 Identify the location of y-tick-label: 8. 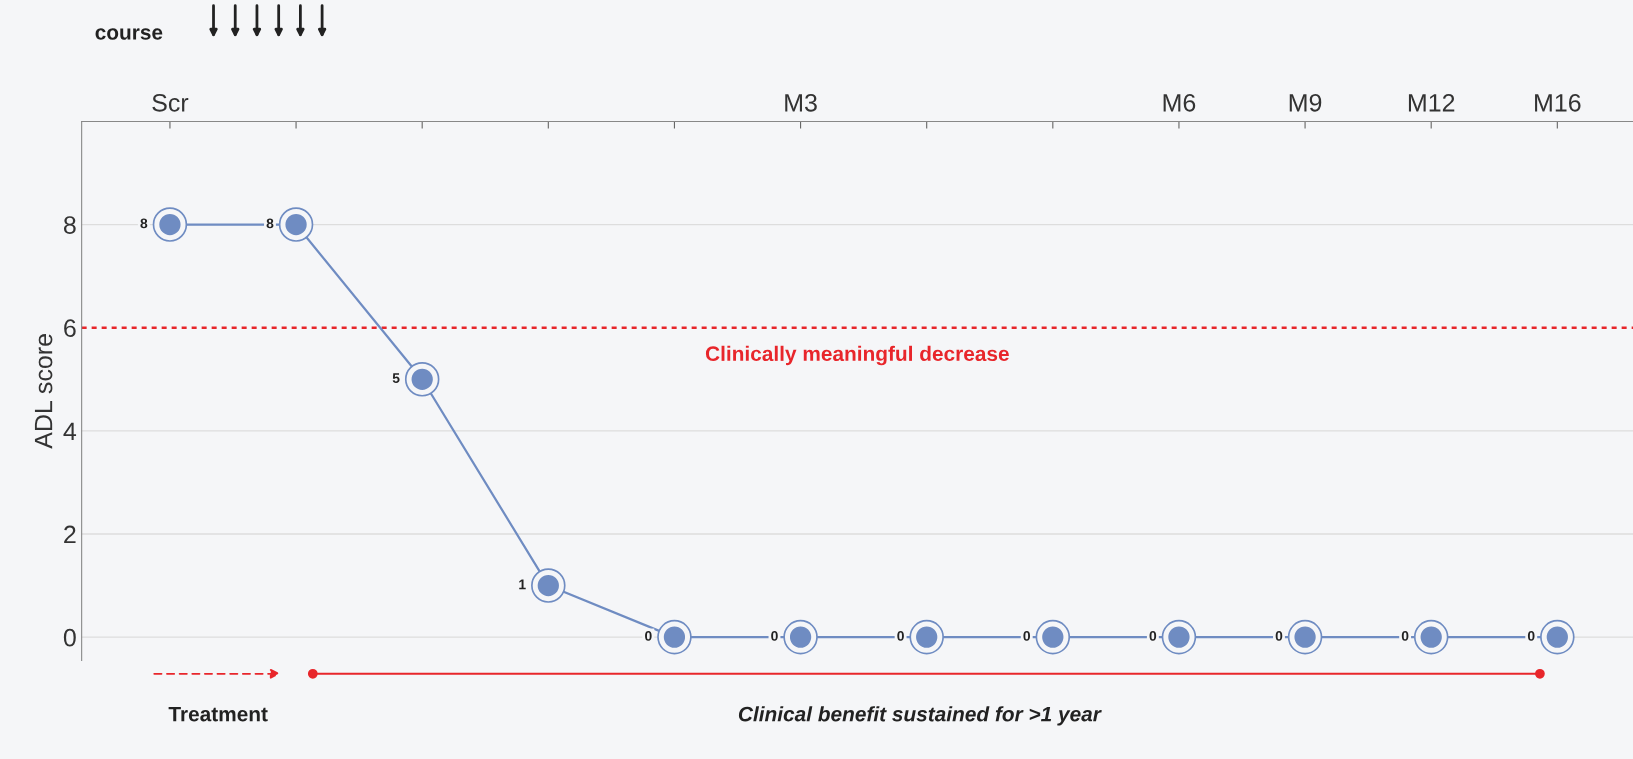
(69, 225).